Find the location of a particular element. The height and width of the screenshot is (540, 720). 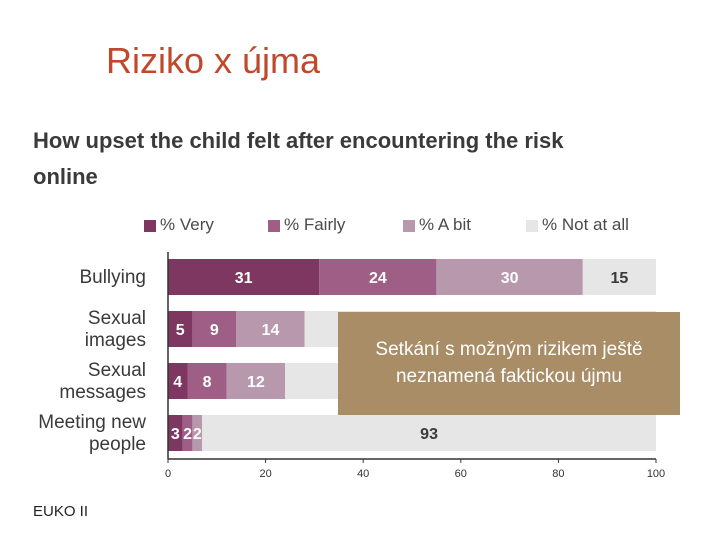

data-label: 30 is located at coordinates (510, 278).